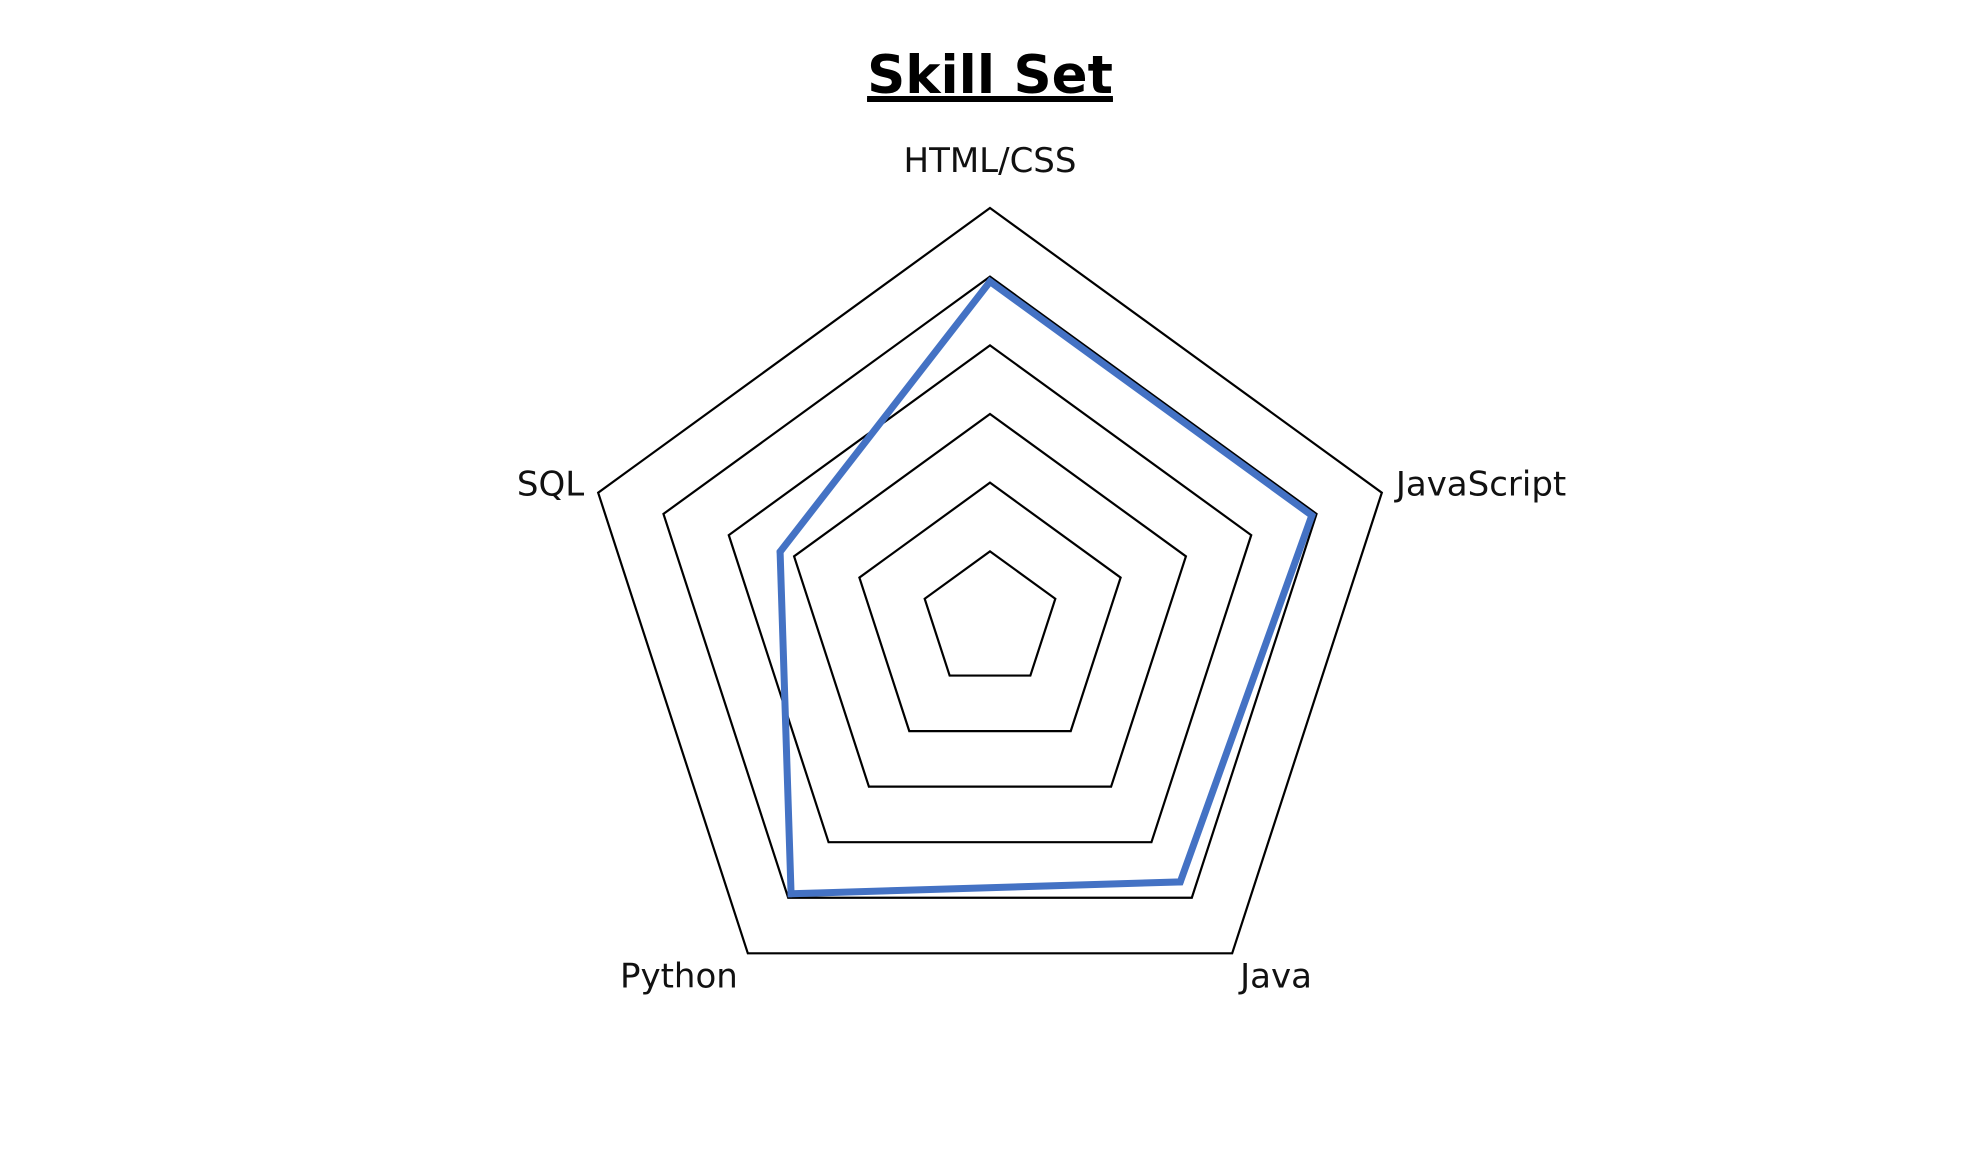 The image size is (1980, 1160). I want to click on axis-label-python: Python, so click(679, 976).